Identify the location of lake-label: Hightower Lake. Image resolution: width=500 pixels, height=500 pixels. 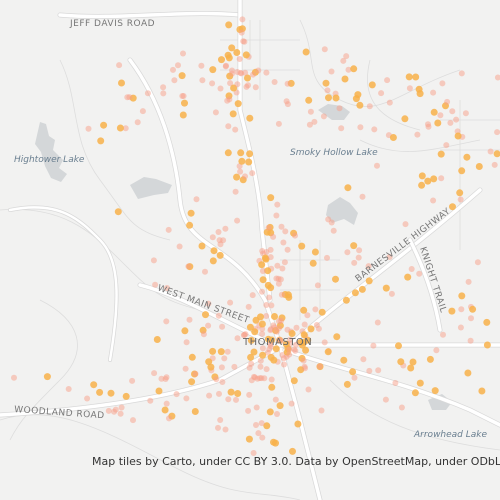
(49, 160).